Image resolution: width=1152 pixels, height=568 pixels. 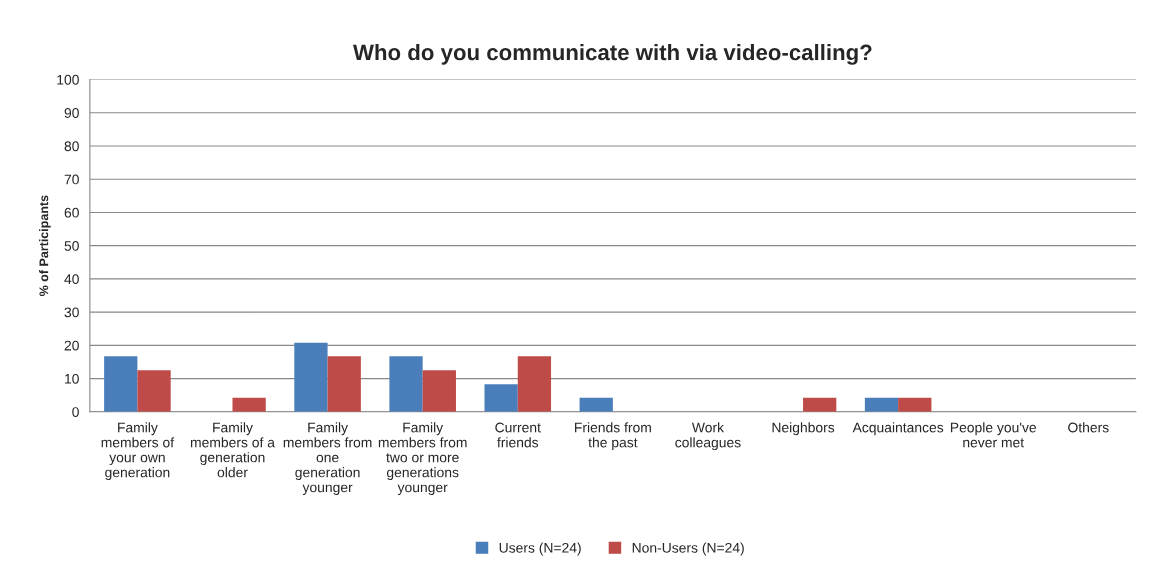 I want to click on x-tick-label: Neighbors, so click(x=803, y=429).